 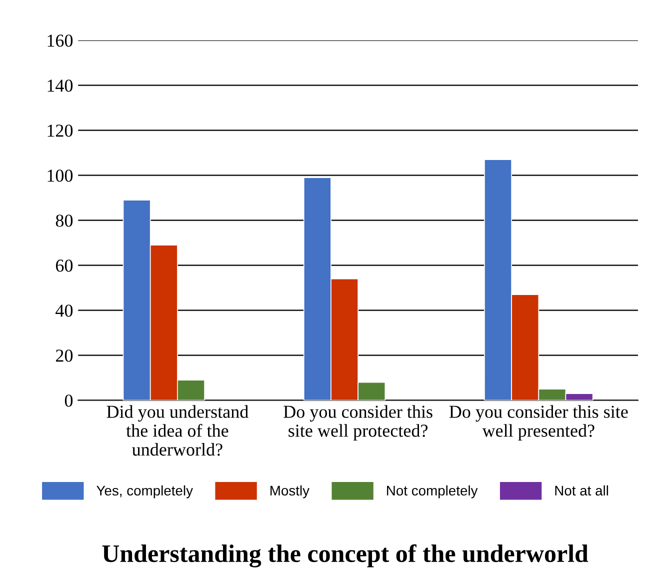 I want to click on legend-label: Mostly, so click(x=290, y=491).